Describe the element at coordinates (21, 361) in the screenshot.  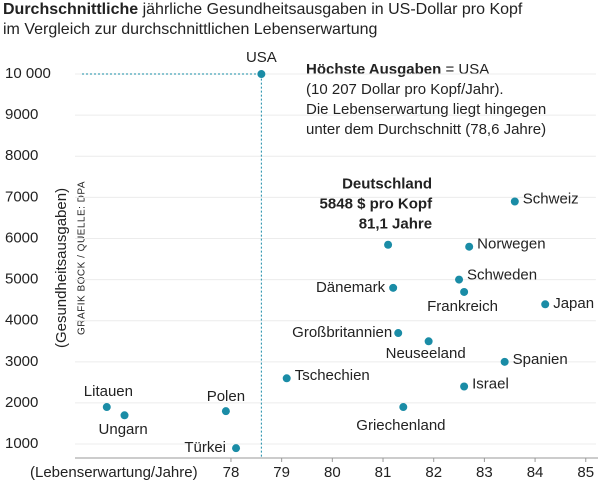
I see `y-tick-label: 3000` at that location.